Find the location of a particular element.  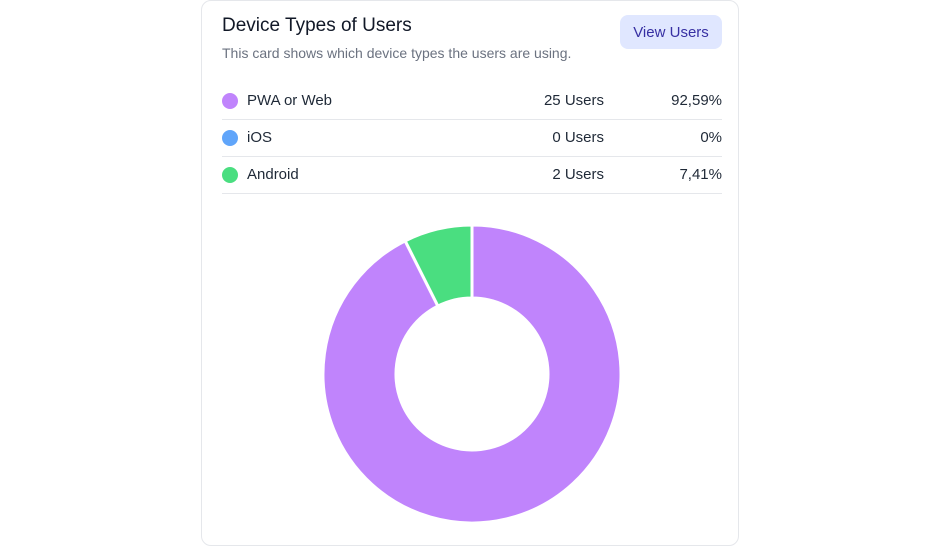

legend-row-ios: iOS 0 Users 0% is located at coordinates (472, 138).